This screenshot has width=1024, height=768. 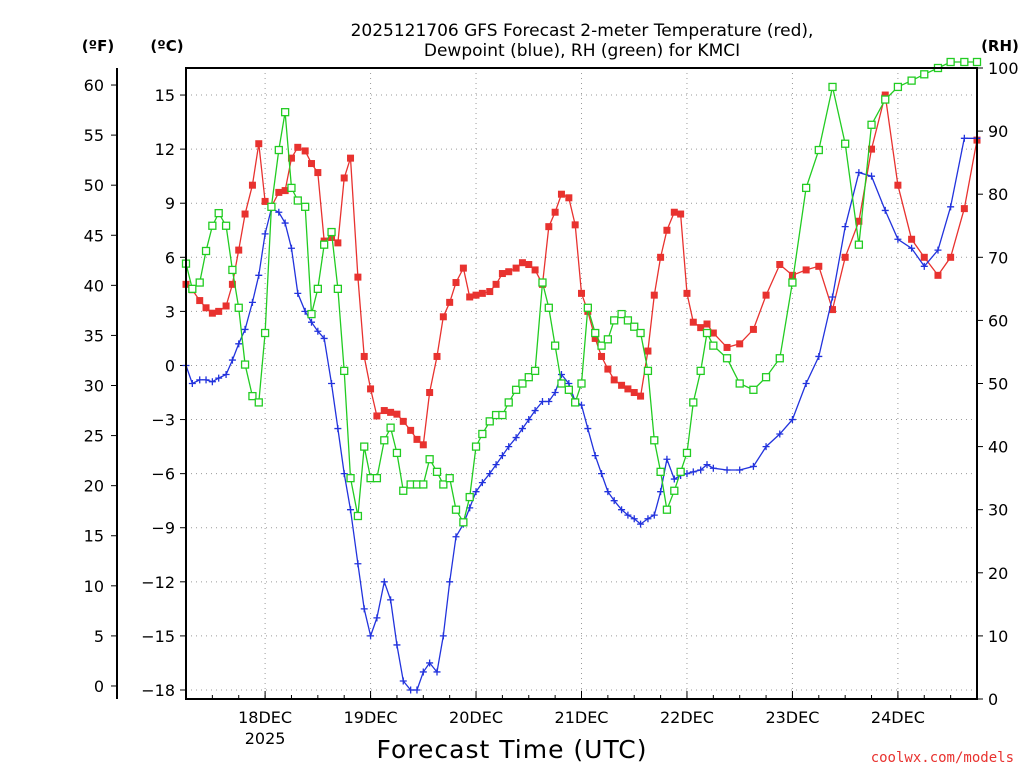 I want to click on rh-unit-label: (RH), so click(x=1000, y=46).